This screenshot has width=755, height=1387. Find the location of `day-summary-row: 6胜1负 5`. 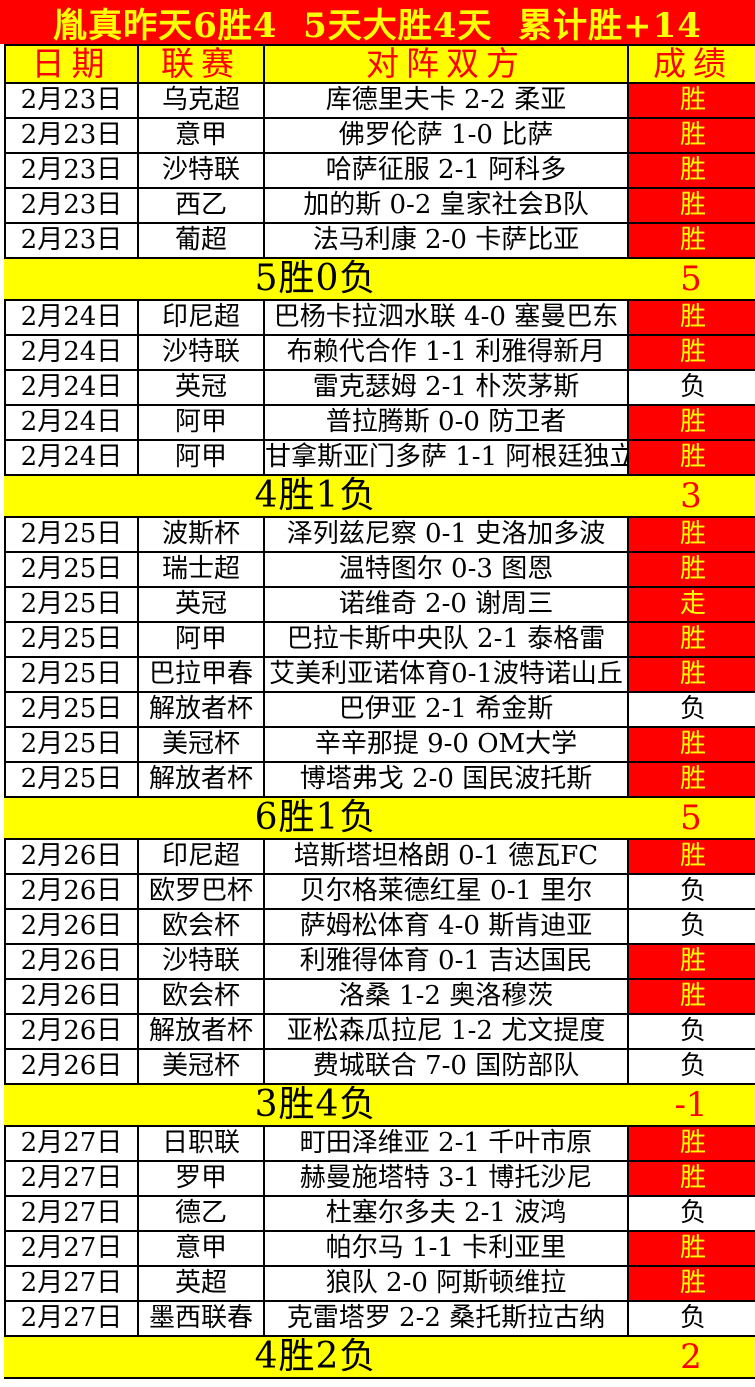

day-summary-row: 6胜1负 5 is located at coordinates (379, 819).